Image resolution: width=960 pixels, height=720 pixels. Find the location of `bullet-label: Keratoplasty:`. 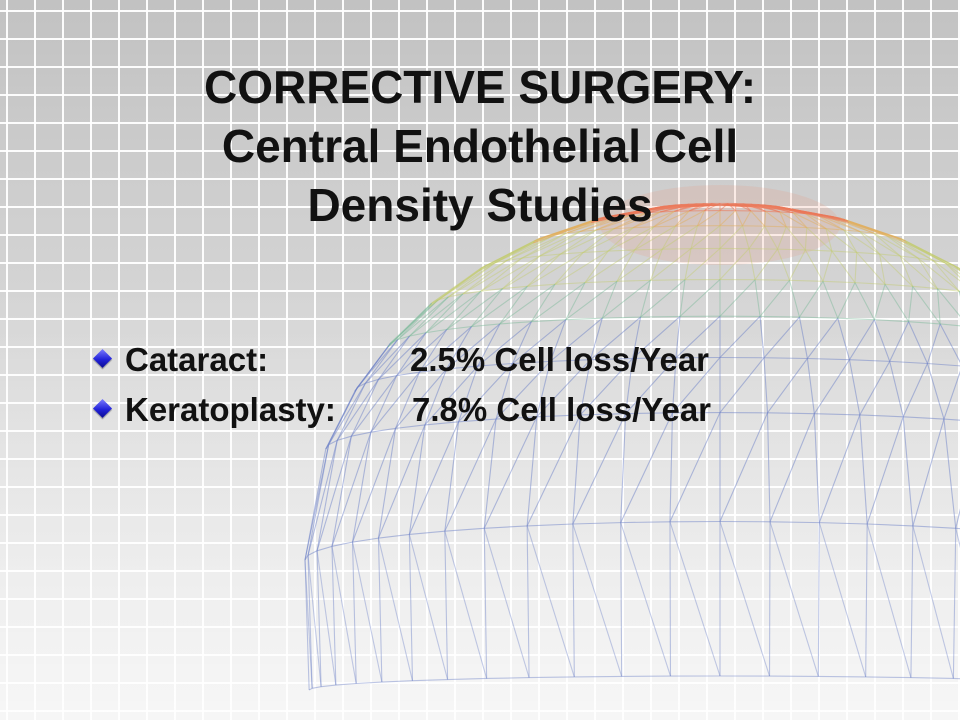

bullet-label: Keratoplasty: is located at coordinates (230, 409).